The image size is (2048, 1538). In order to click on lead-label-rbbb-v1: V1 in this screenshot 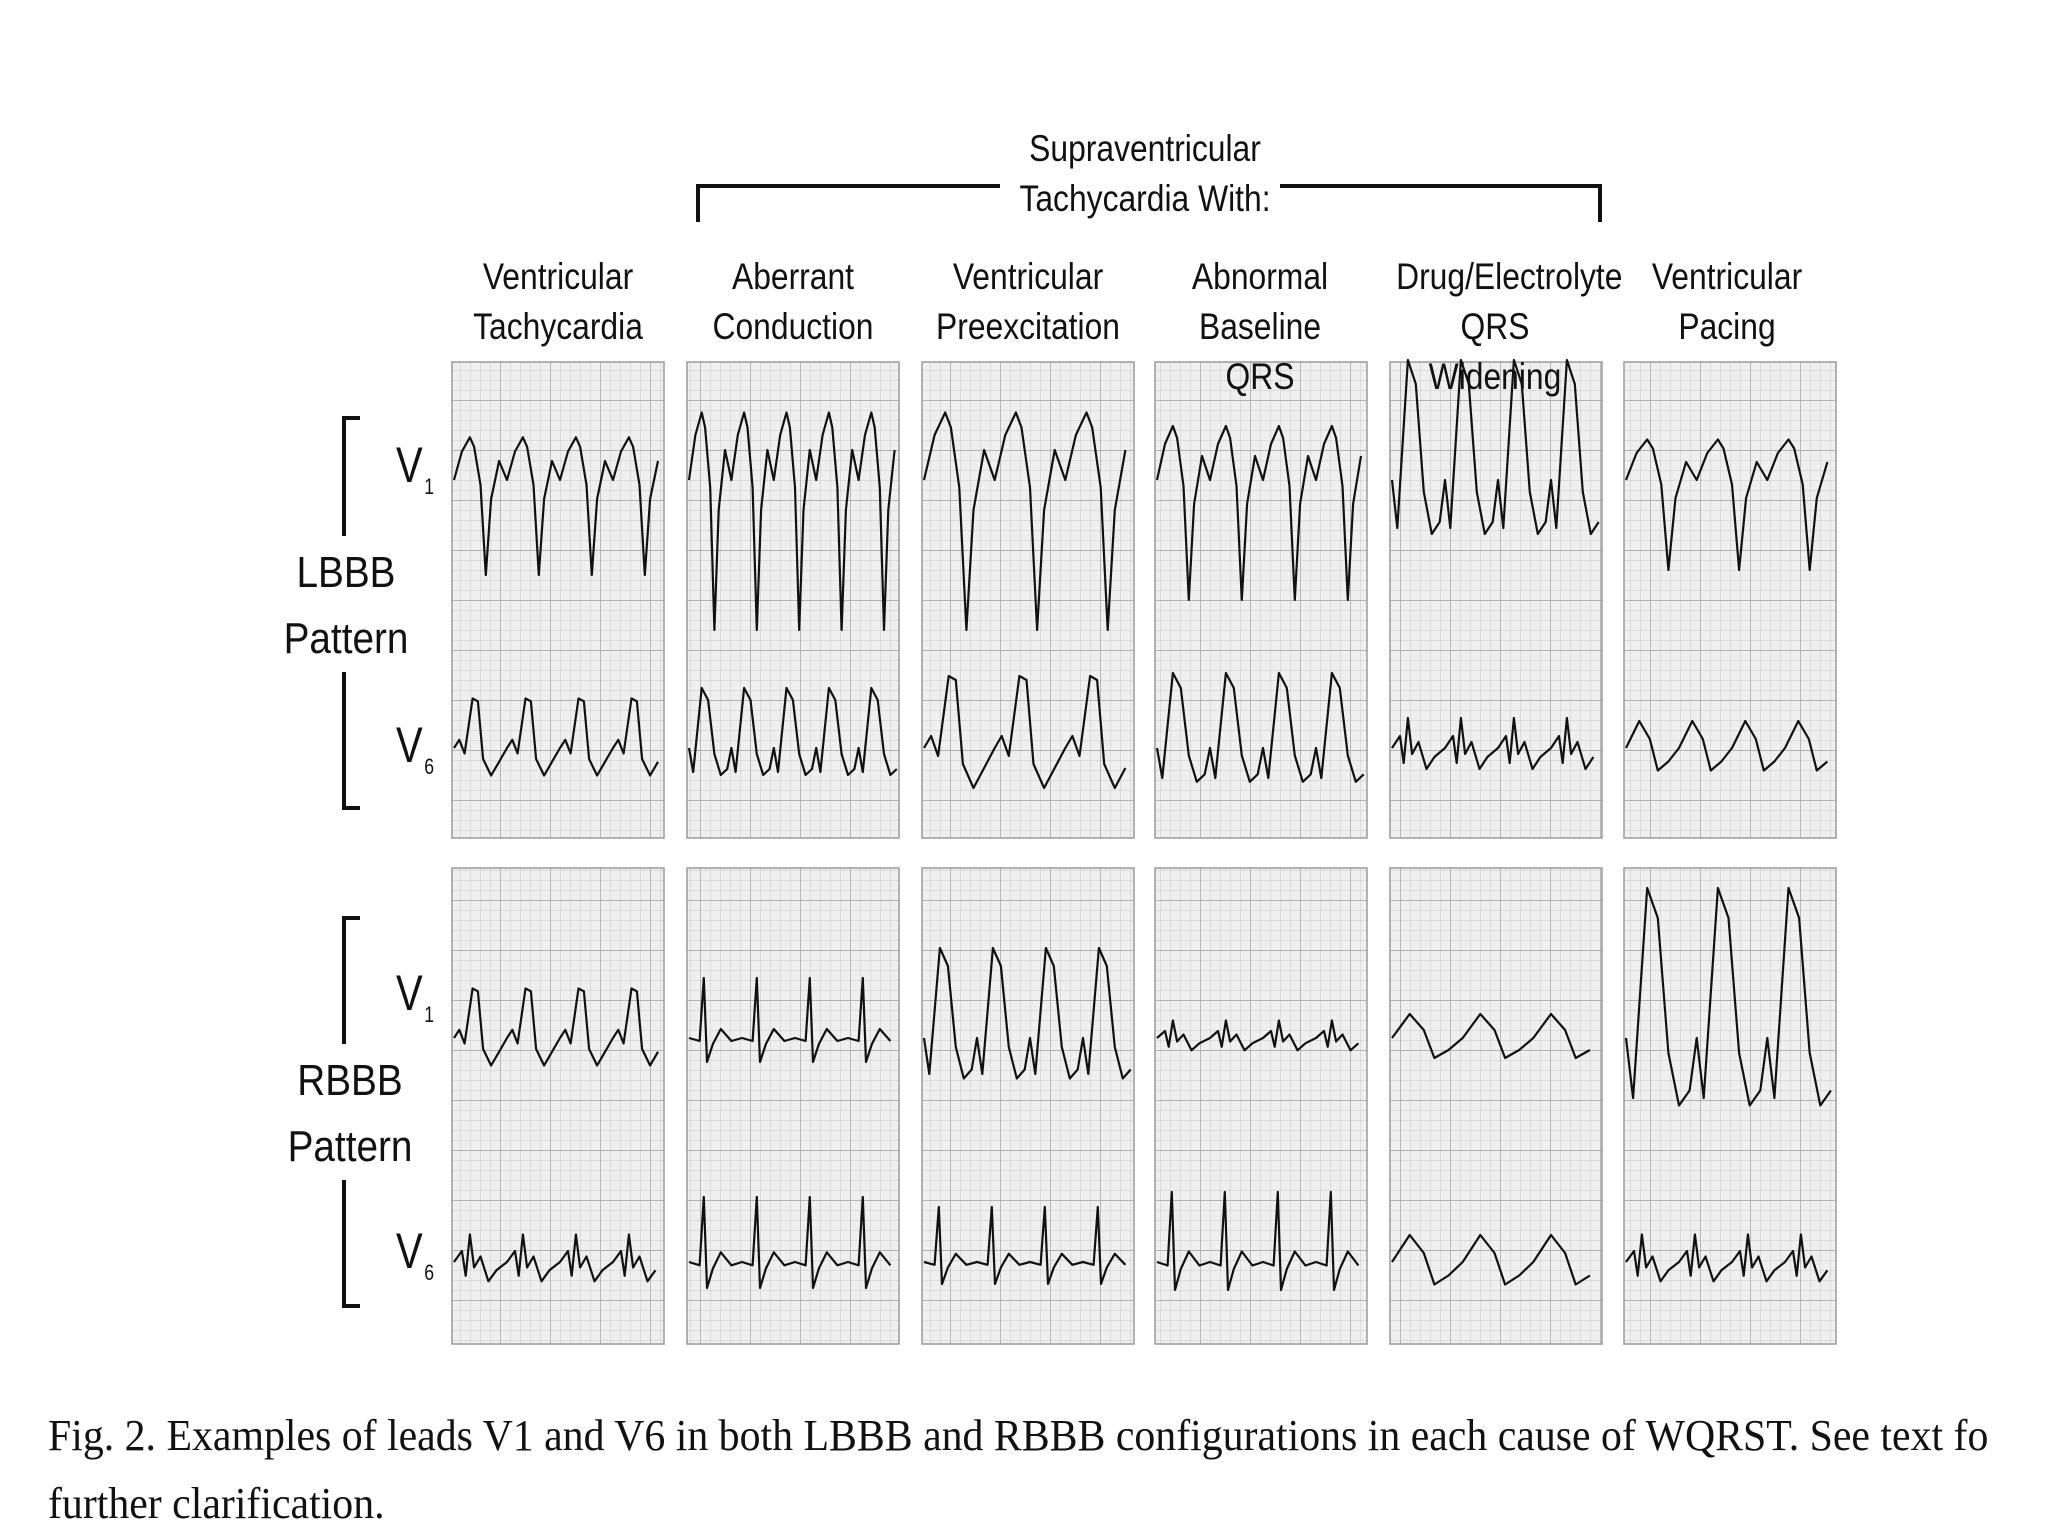, I will do `click(415, 996)`.